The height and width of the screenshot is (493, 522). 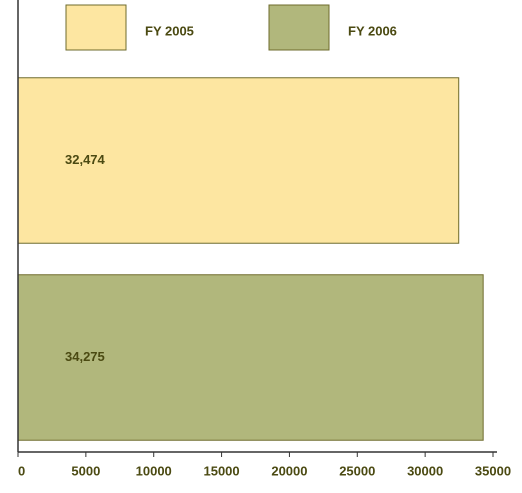 What do you see at coordinates (289, 470) in the screenshot?
I see `x-tick-label: 20000` at bounding box center [289, 470].